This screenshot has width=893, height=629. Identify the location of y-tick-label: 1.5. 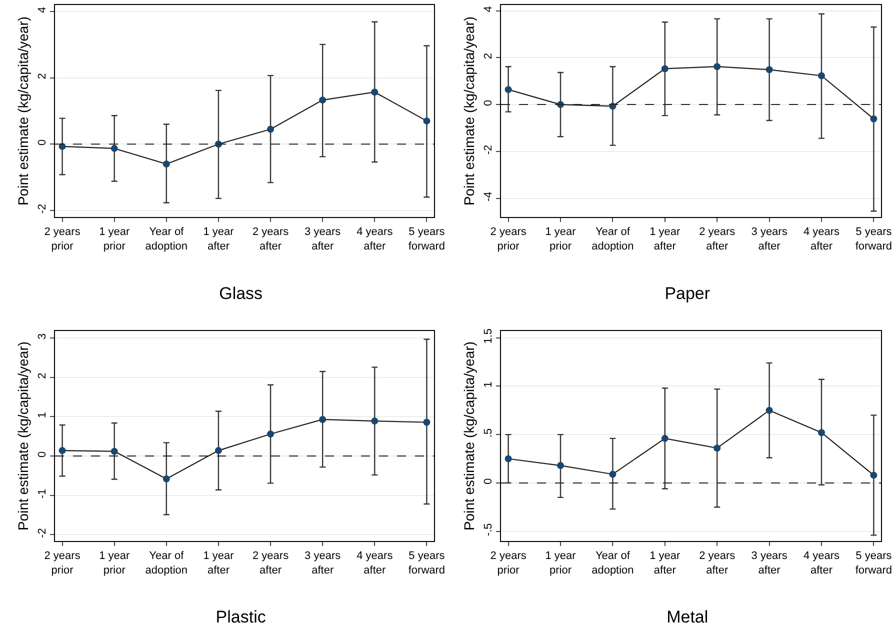
(488, 336).